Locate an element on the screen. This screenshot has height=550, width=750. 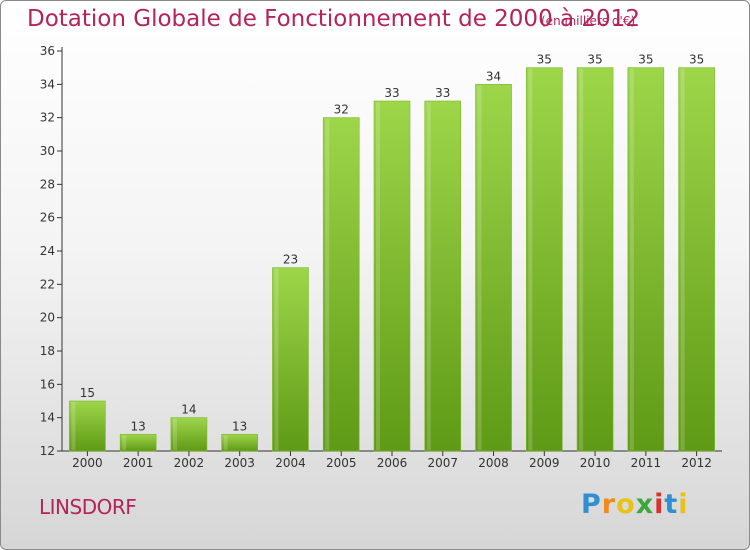
bar-value-label: 23 is located at coordinates (290, 260).